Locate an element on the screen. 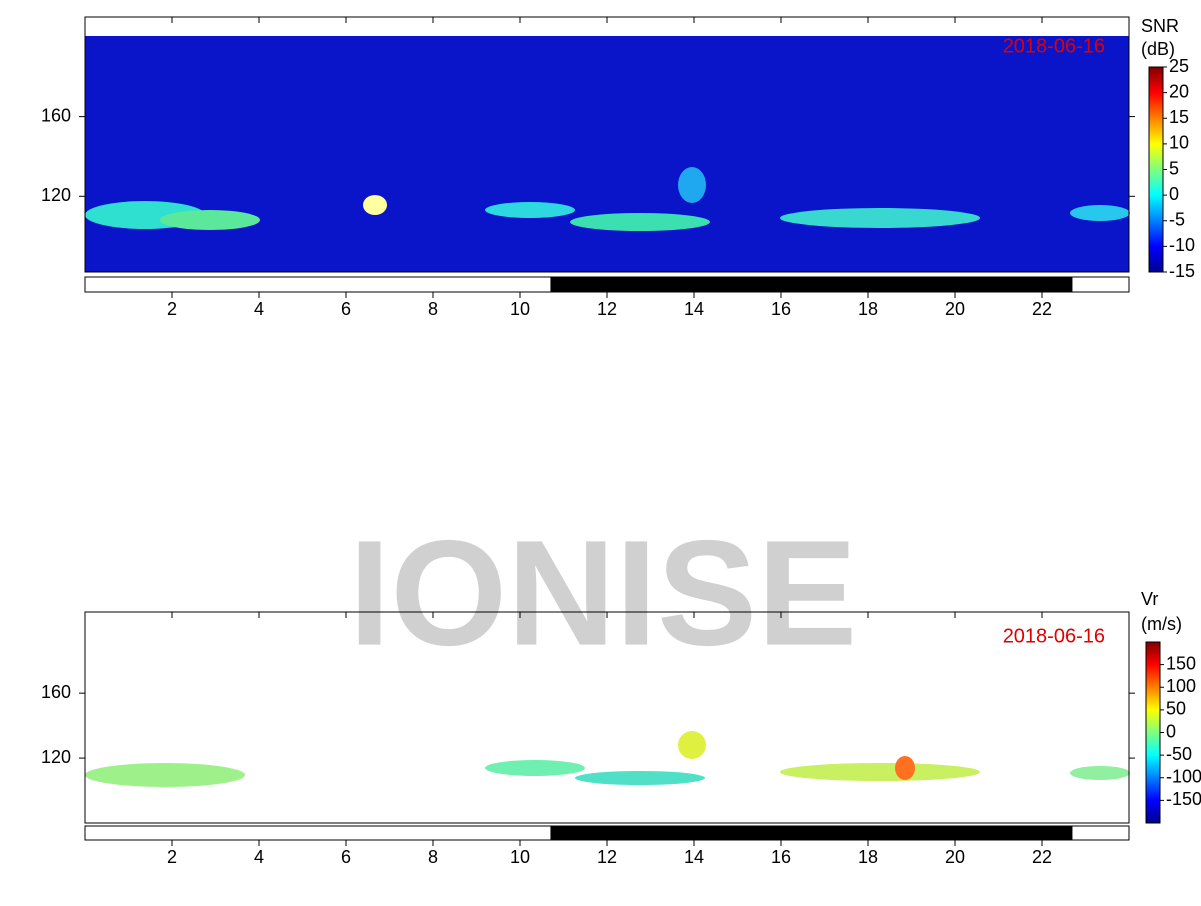 This screenshot has height=906, width=1201. colorbar-tick-label: 10 is located at coordinates (1179, 143).